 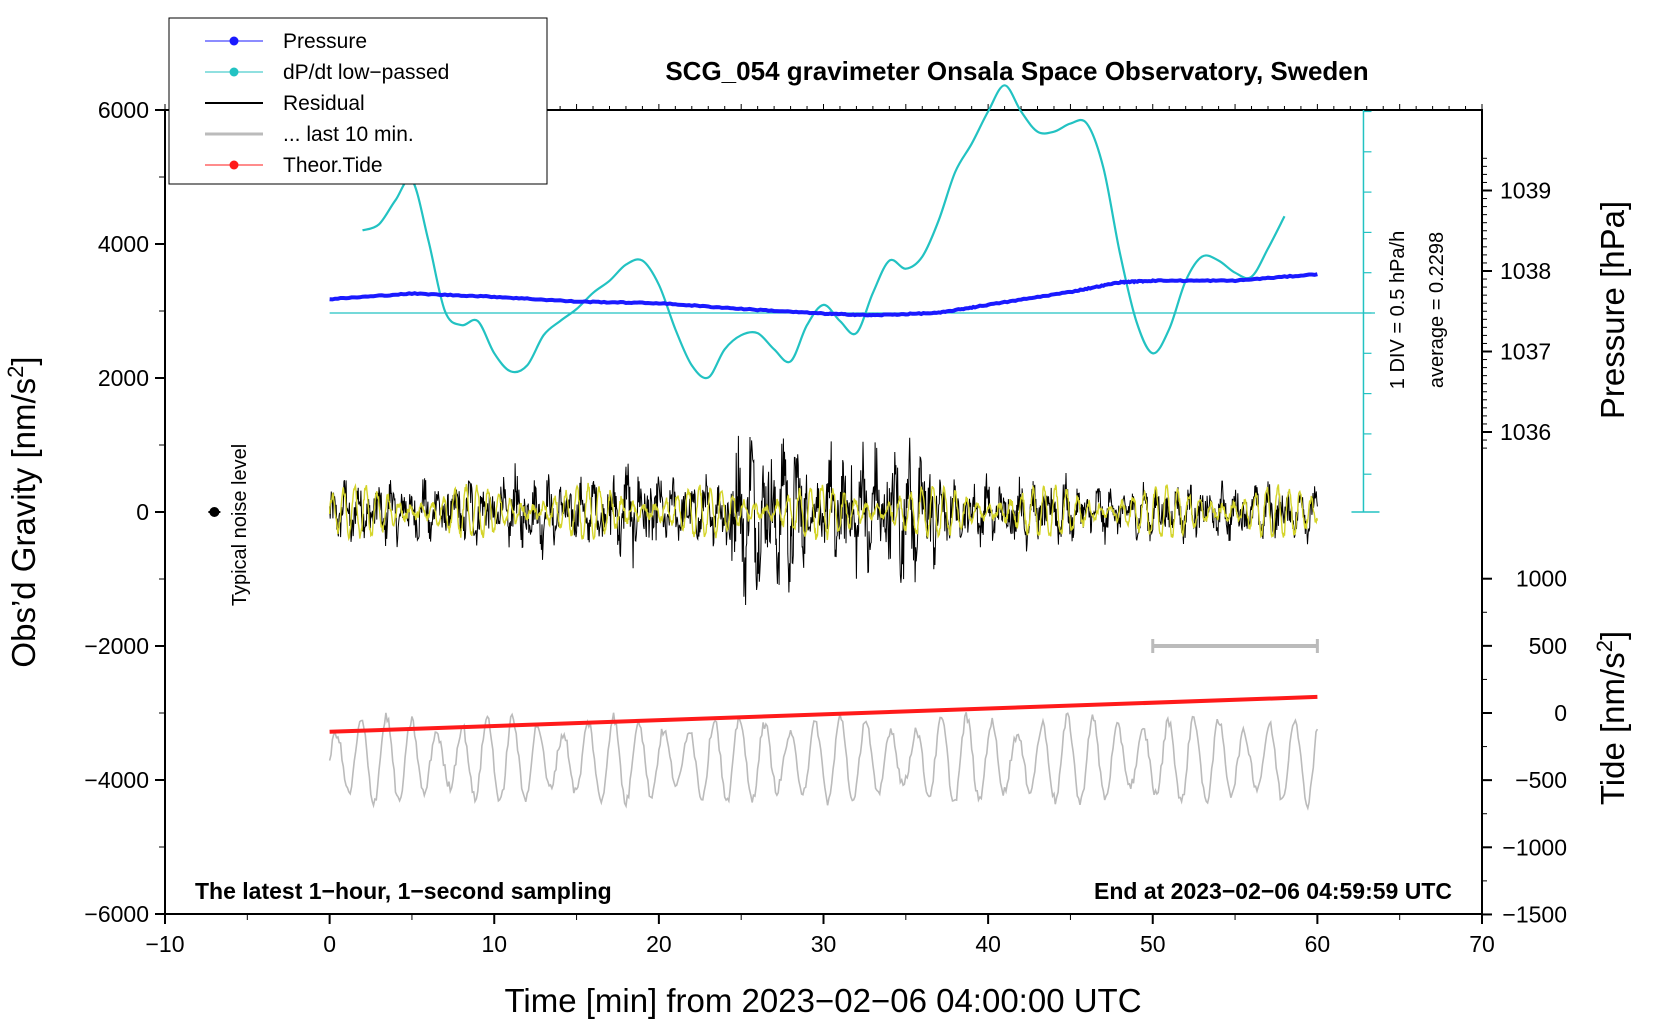 I want to click on x-tick-label: 50, so click(x=1153, y=944).